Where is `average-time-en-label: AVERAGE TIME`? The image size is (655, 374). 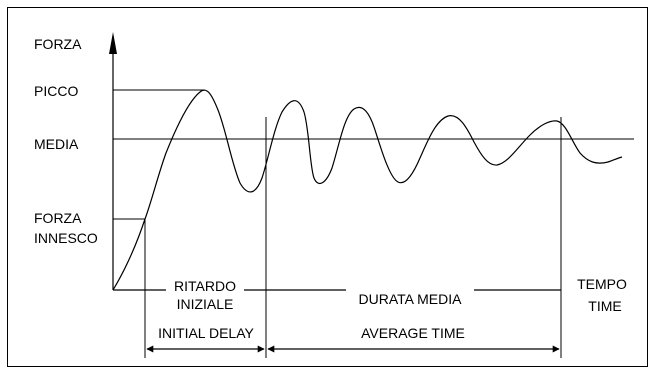
average-time-en-label: AVERAGE TIME is located at coordinates (413, 333).